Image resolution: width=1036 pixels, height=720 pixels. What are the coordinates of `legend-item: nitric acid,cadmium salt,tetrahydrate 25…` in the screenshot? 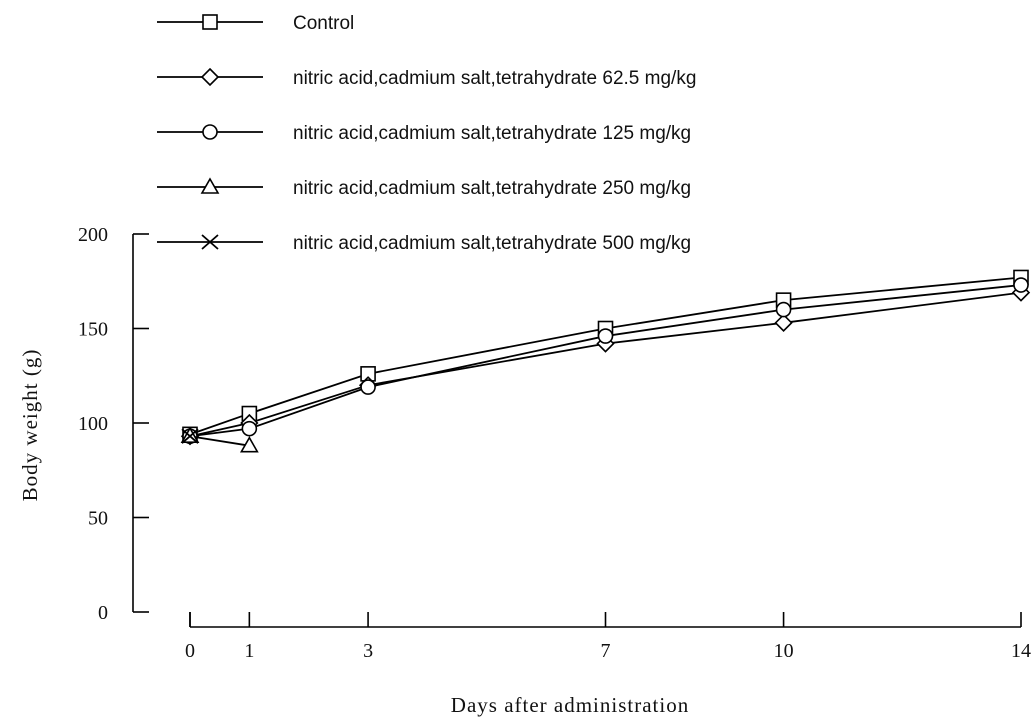 It's located at (424, 188).